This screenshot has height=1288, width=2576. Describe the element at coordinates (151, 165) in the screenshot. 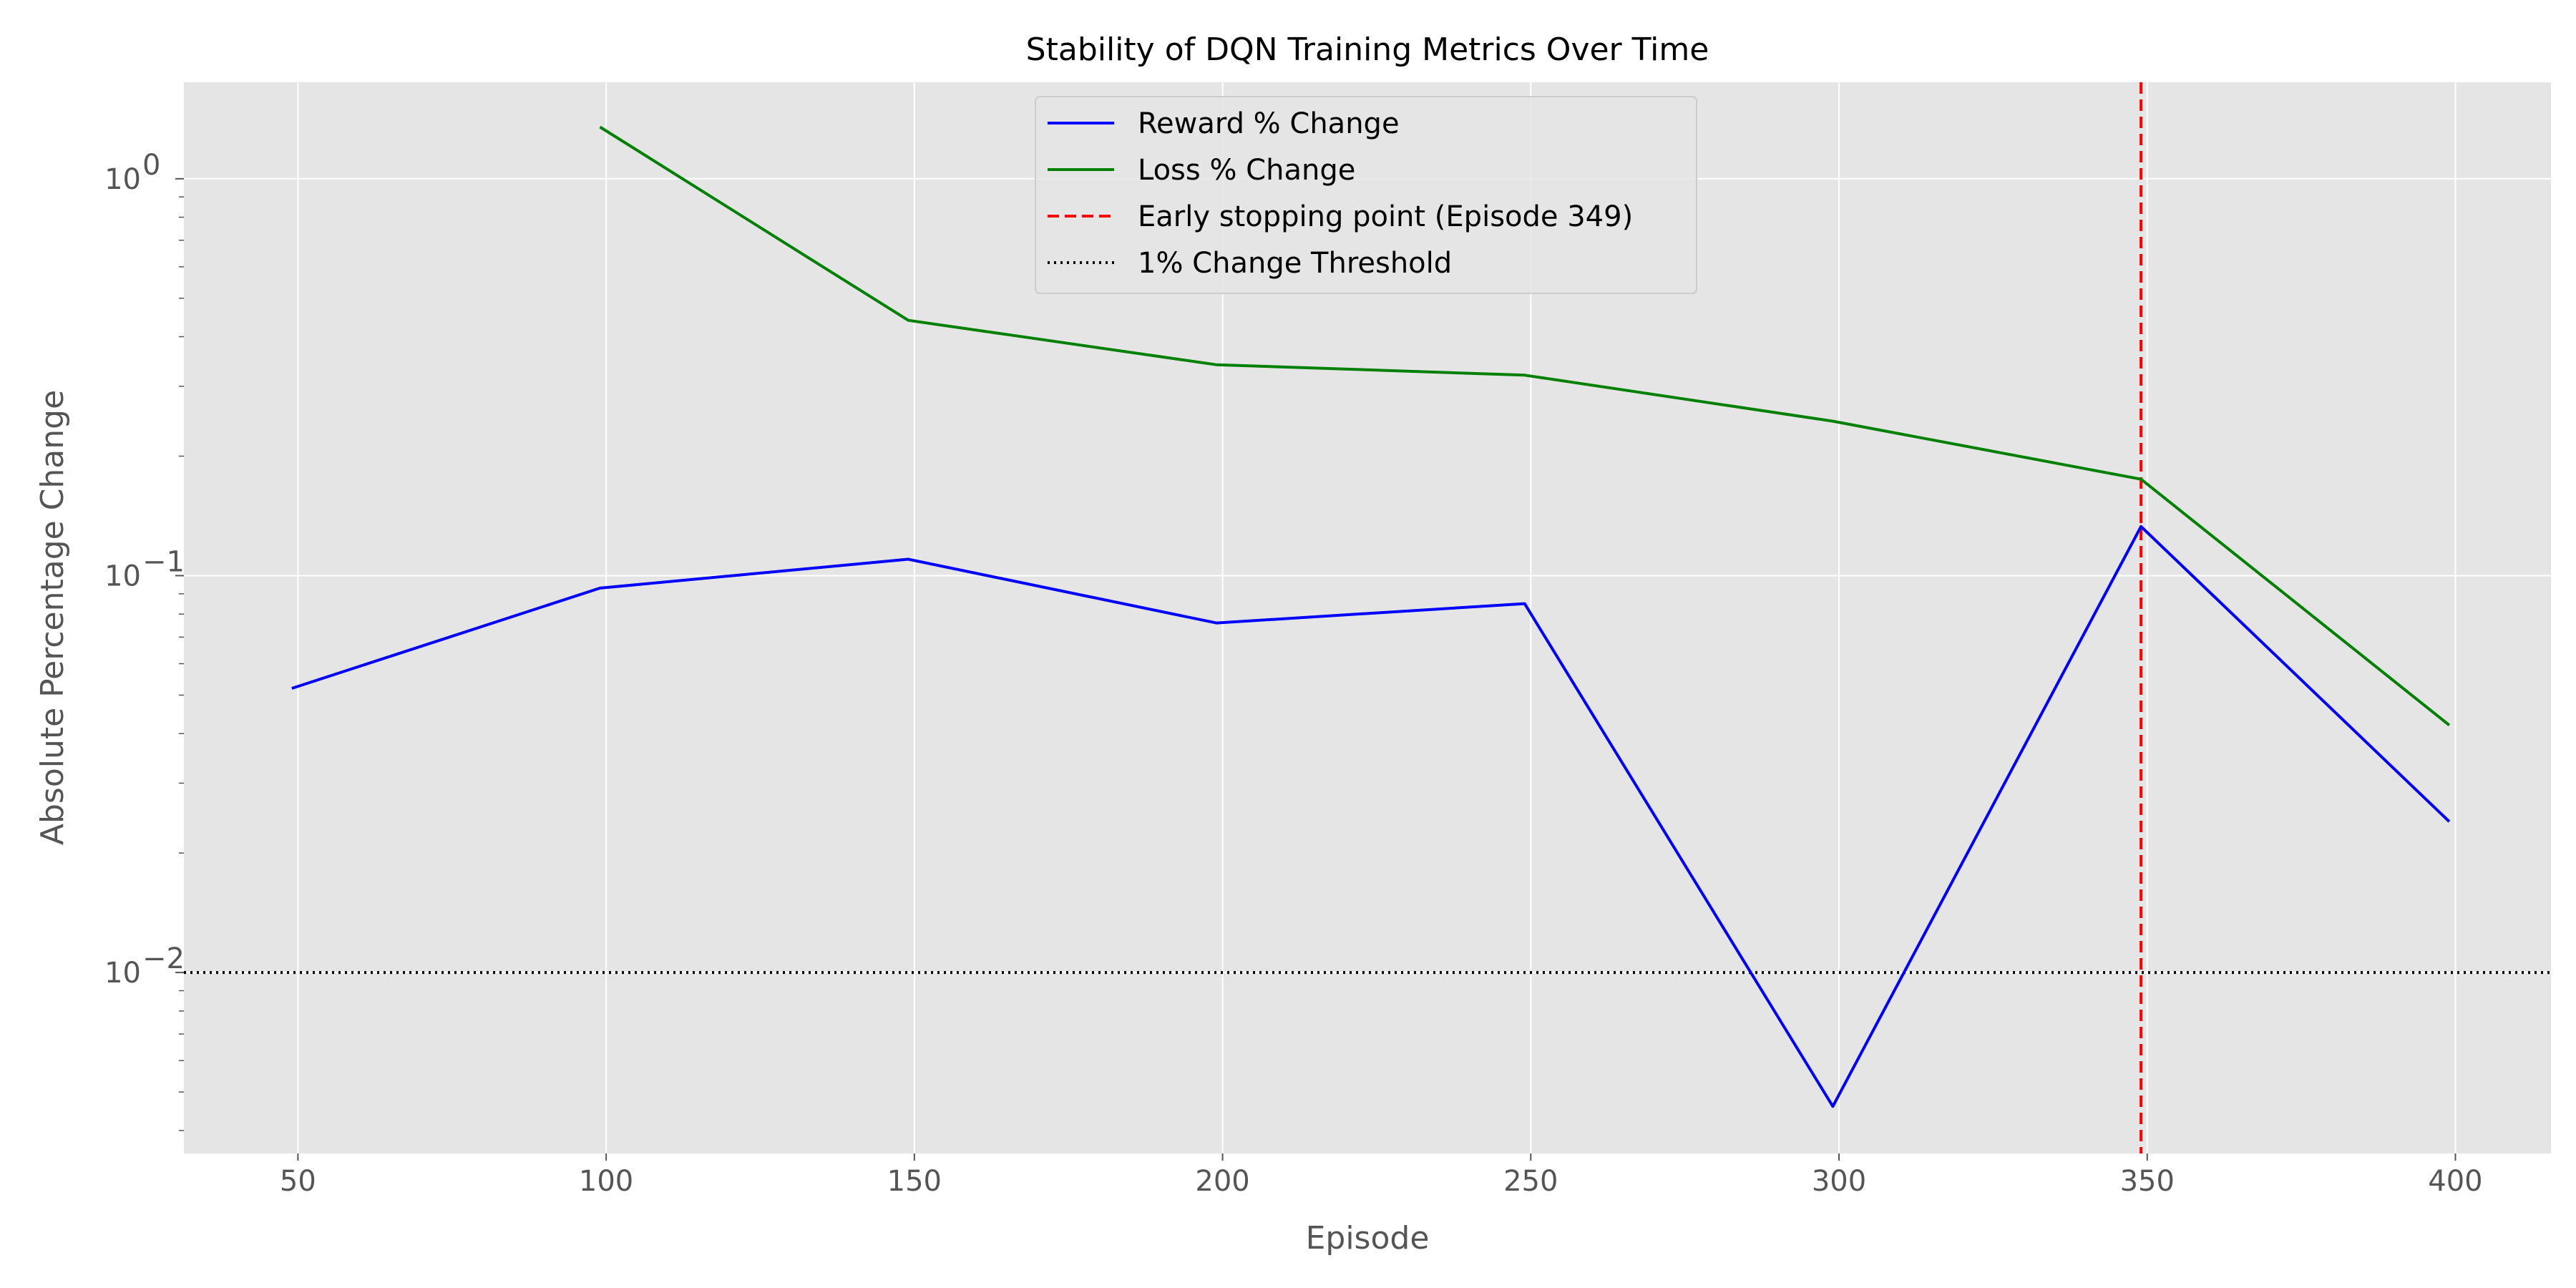

I see `y-tick-label-exponent: 0` at that location.